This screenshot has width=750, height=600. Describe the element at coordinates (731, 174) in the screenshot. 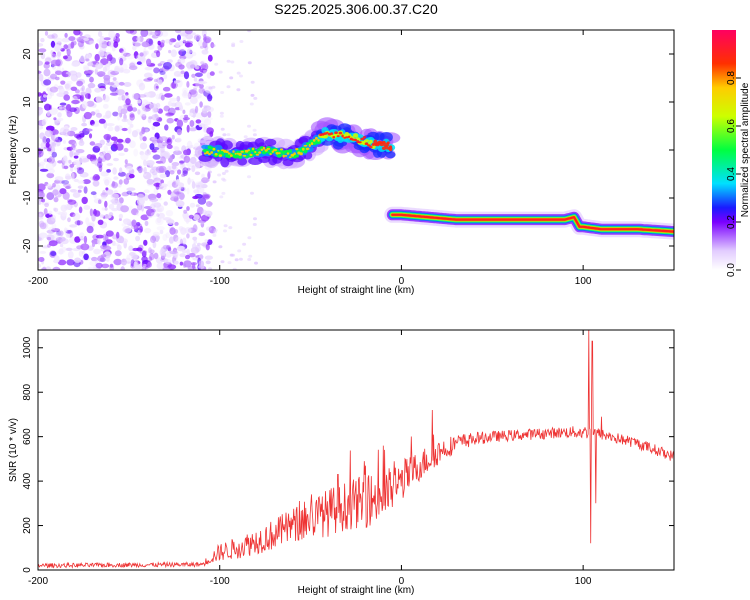

I see `colorbar-tick-label: 0.4` at that location.